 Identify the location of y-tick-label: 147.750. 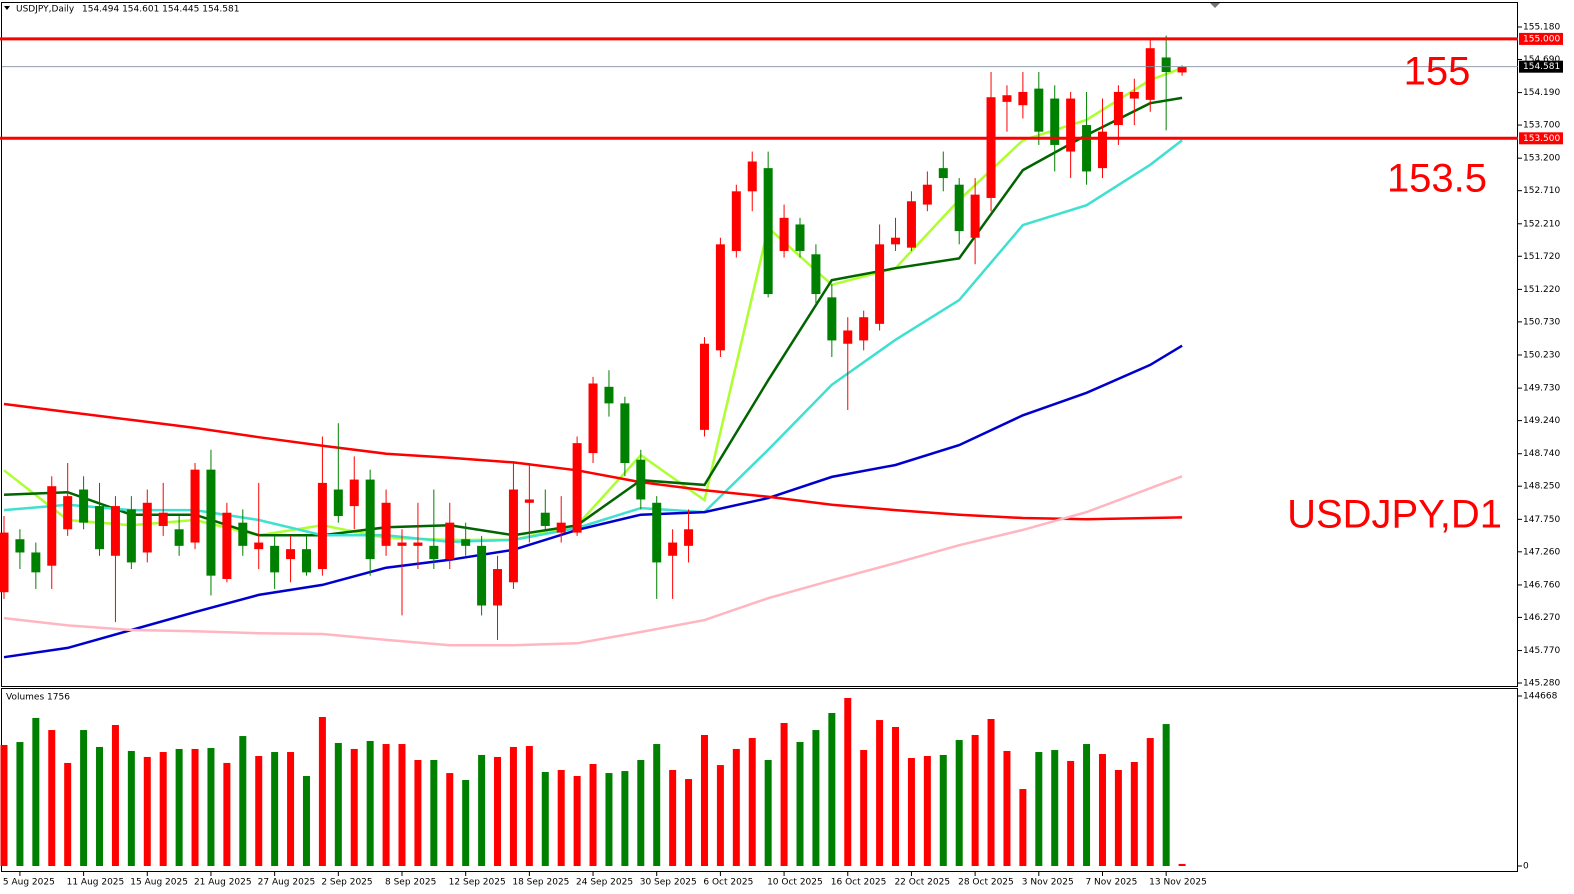
(1541, 520).